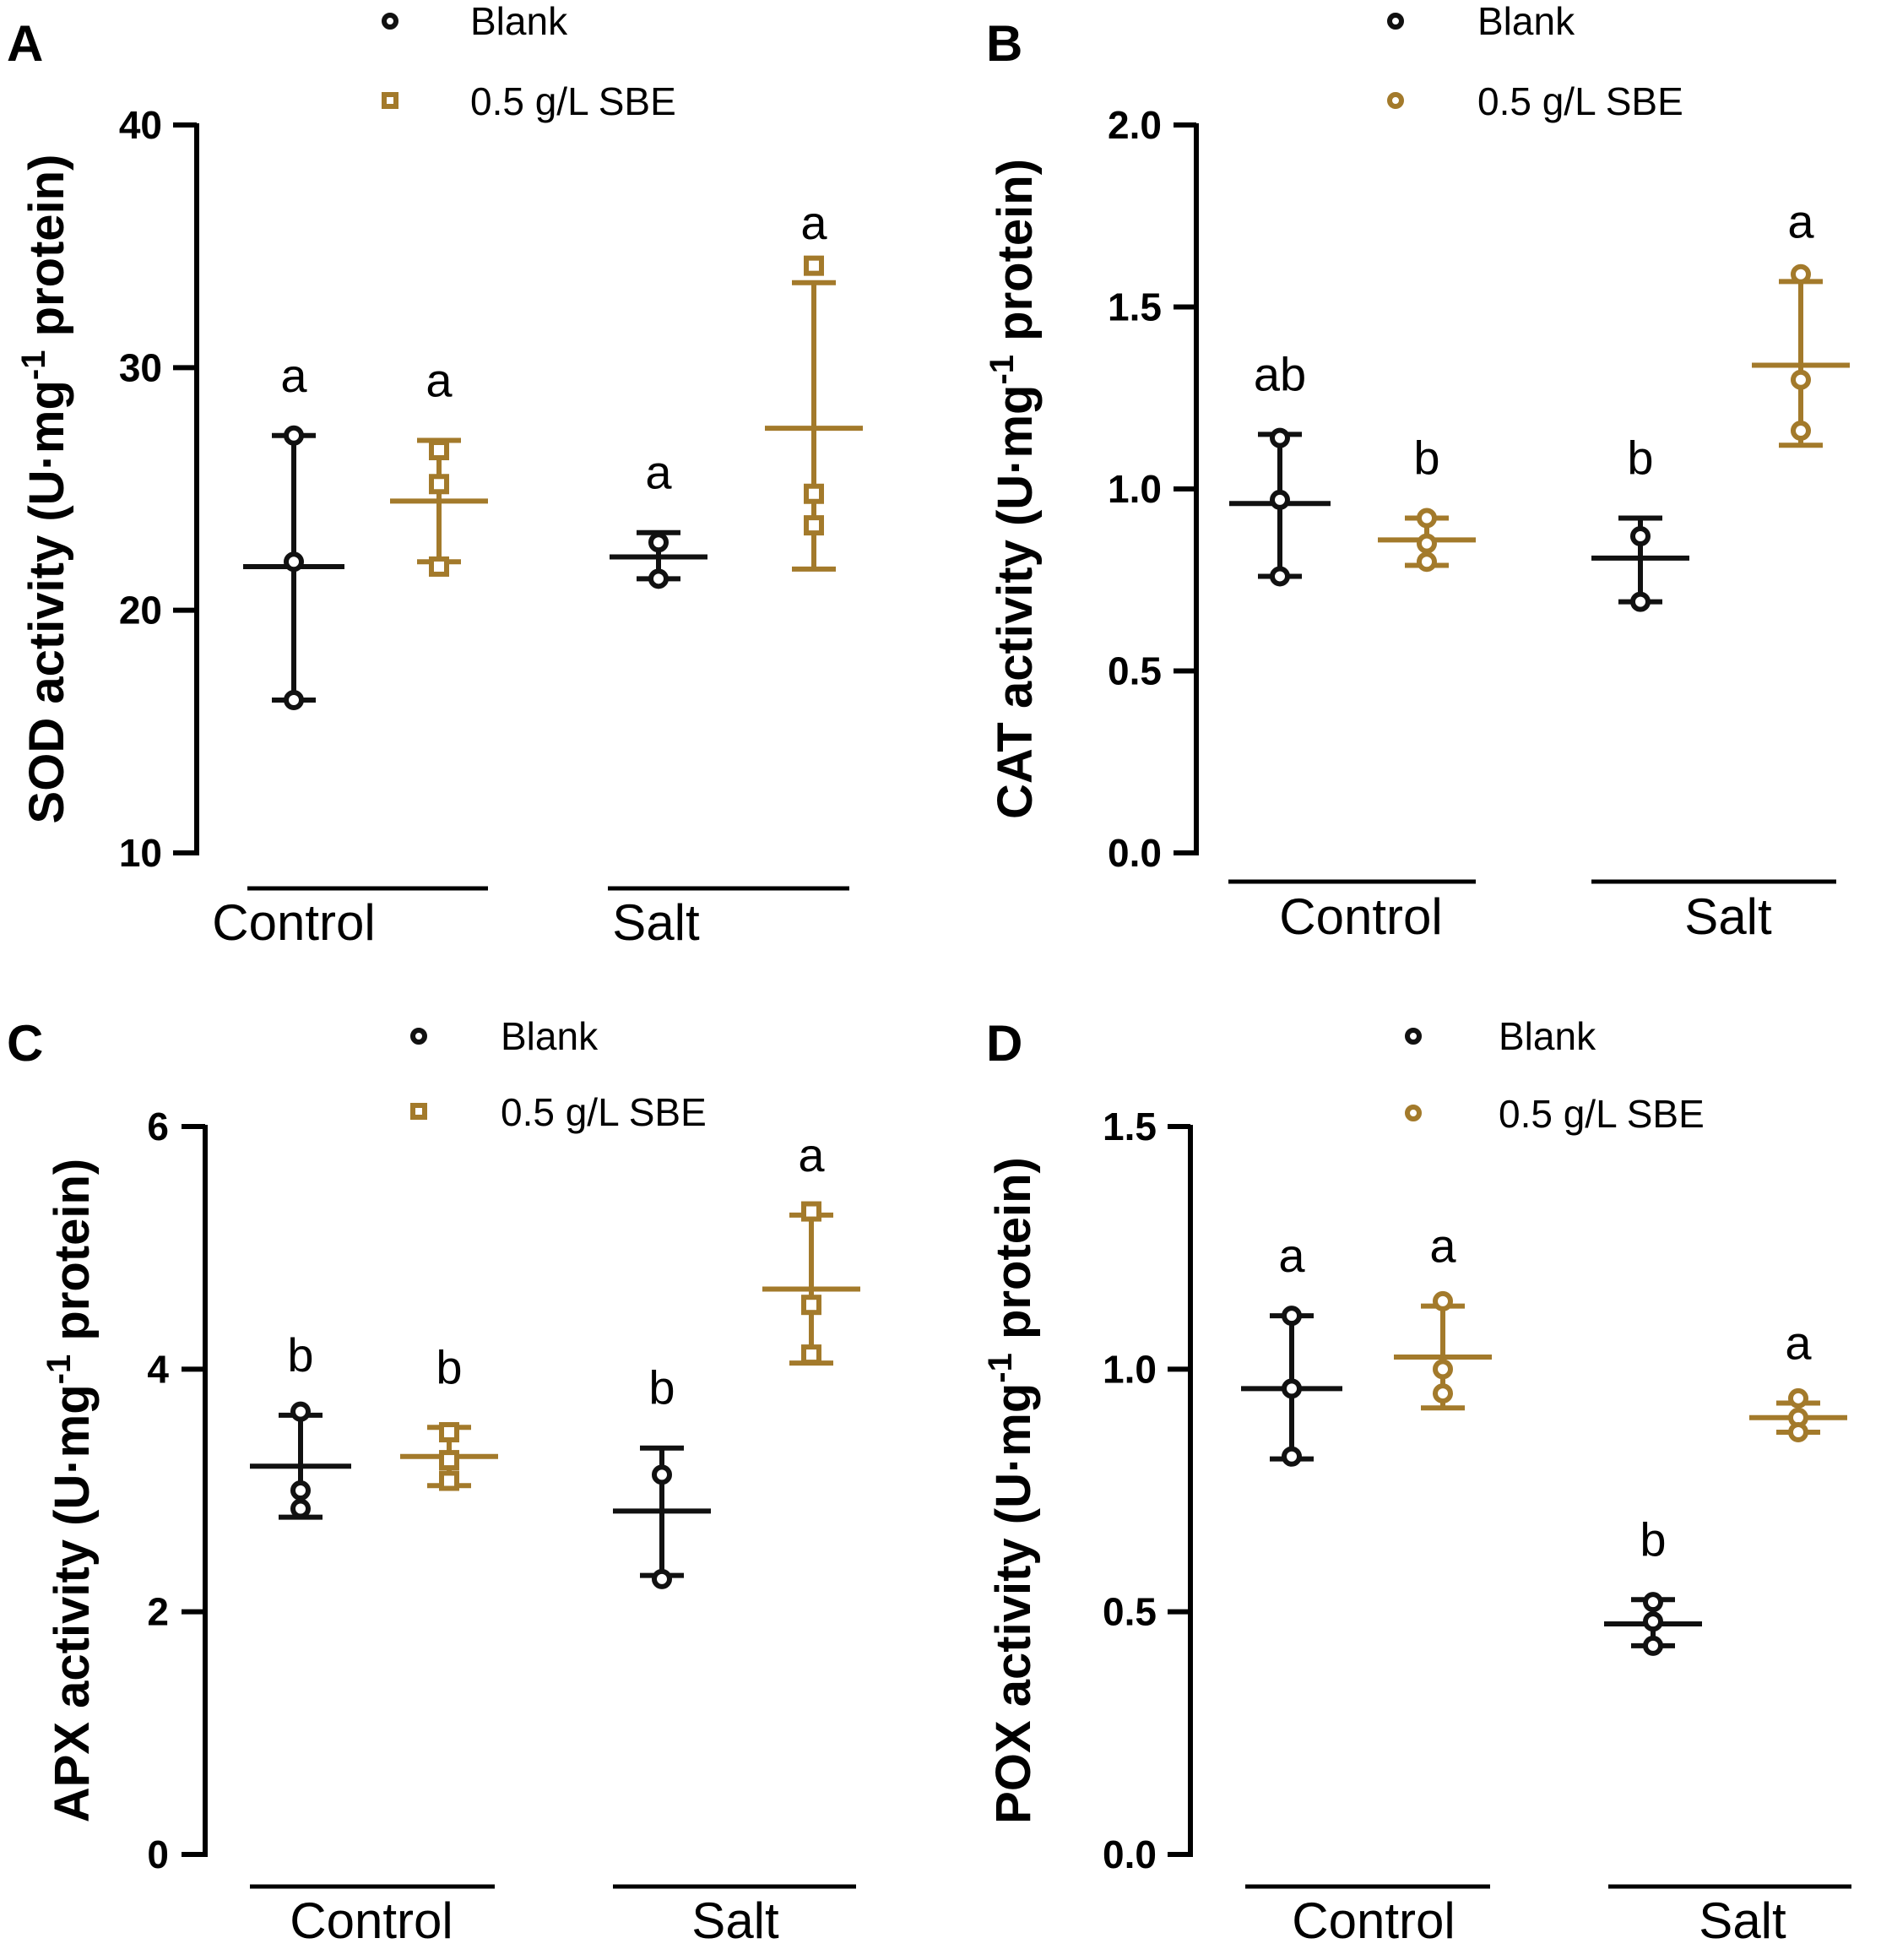 Image resolution: width=1881 pixels, height=1960 pixels. I want to click on y-axis-title-main: CAT activity (U·mg, so click(1015, 602).